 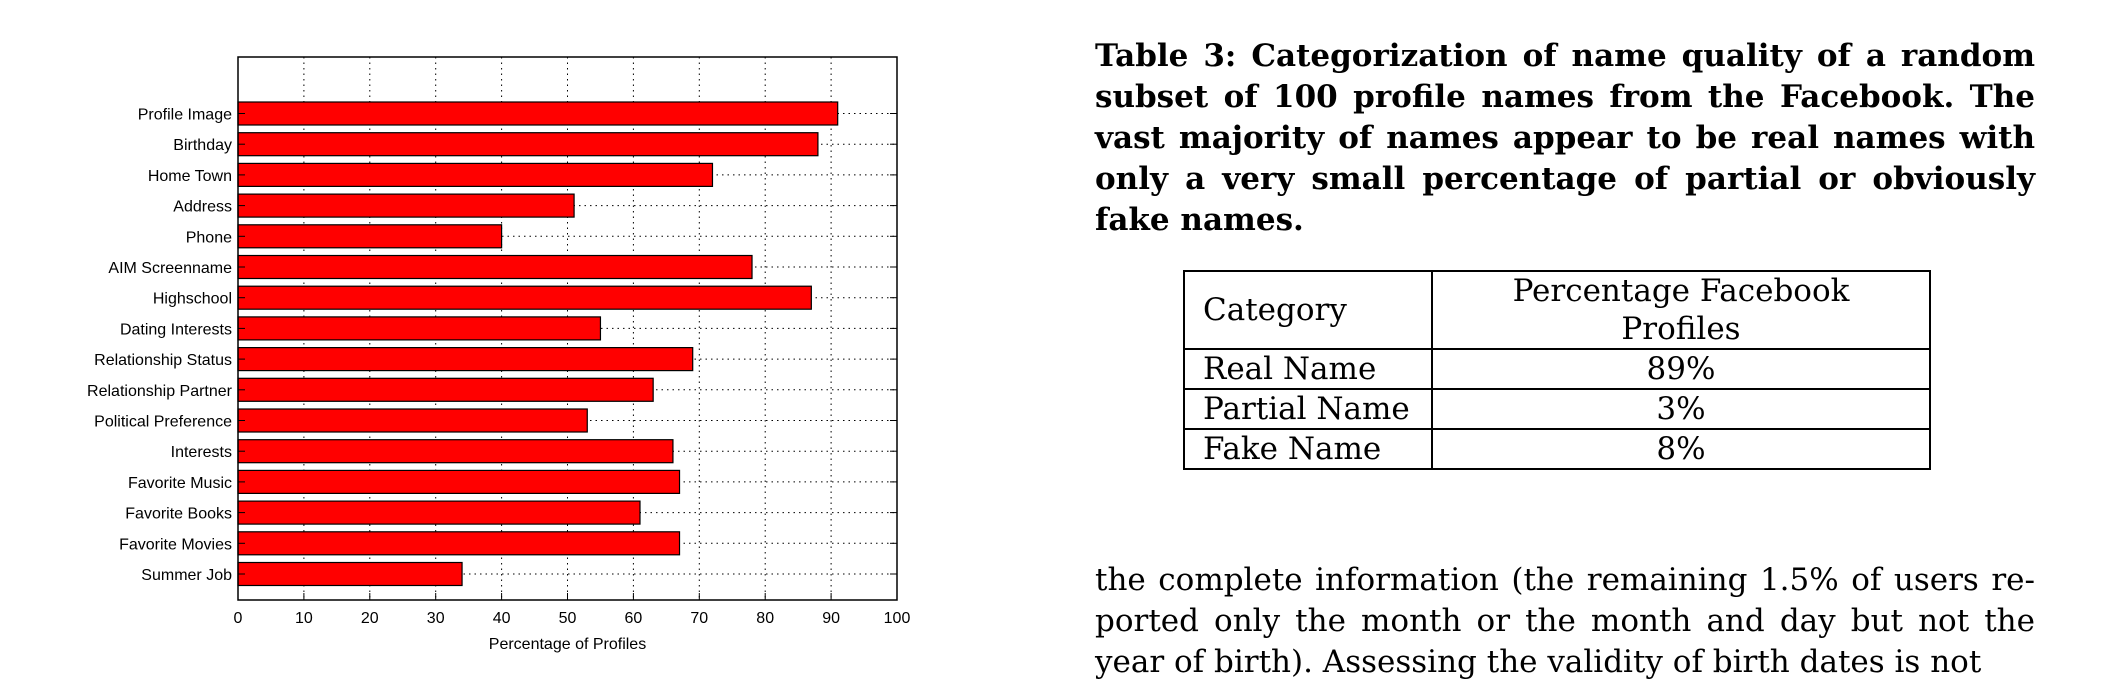 What do you see at coordinates (192, 299) in the screenshot?
I see `y-tick-label: Highschool` at bounding box center [192, 299].